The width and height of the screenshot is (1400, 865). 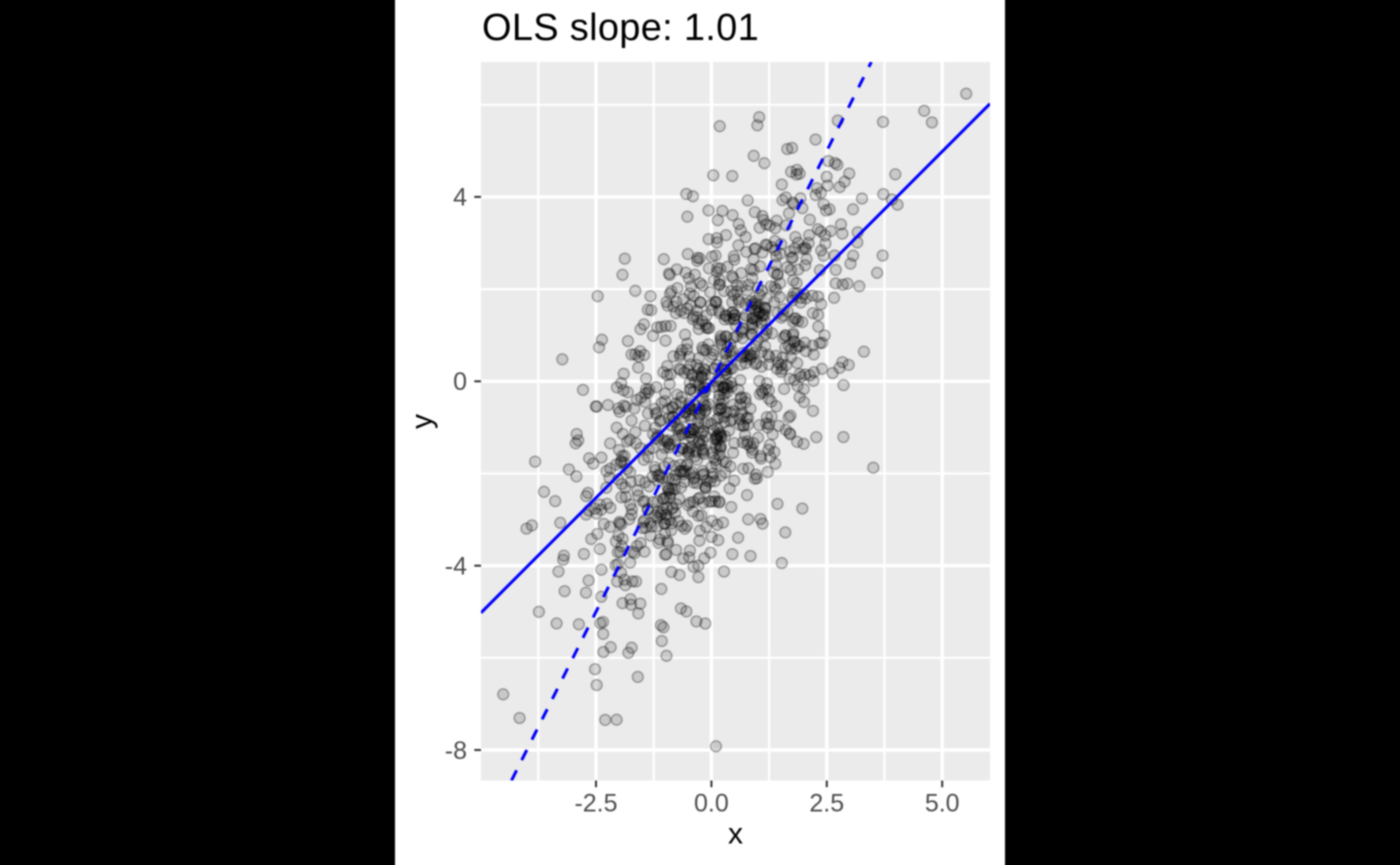 What do you see at coordinates (456, 751) in the screenshot?
I see `svg-text: -8` at bounding box center [456, 751].